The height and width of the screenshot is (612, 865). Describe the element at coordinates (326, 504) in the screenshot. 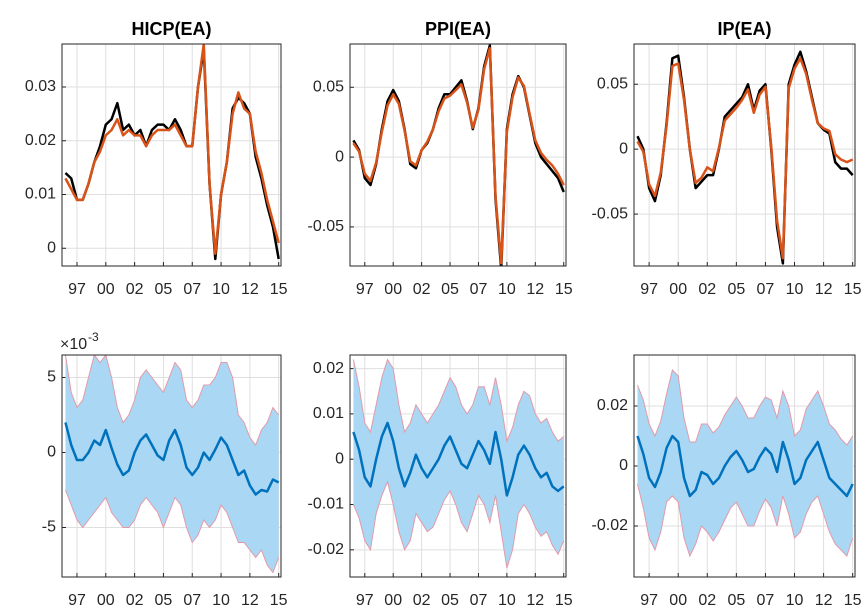

I see `y-tick-label: -0.01` at that location.